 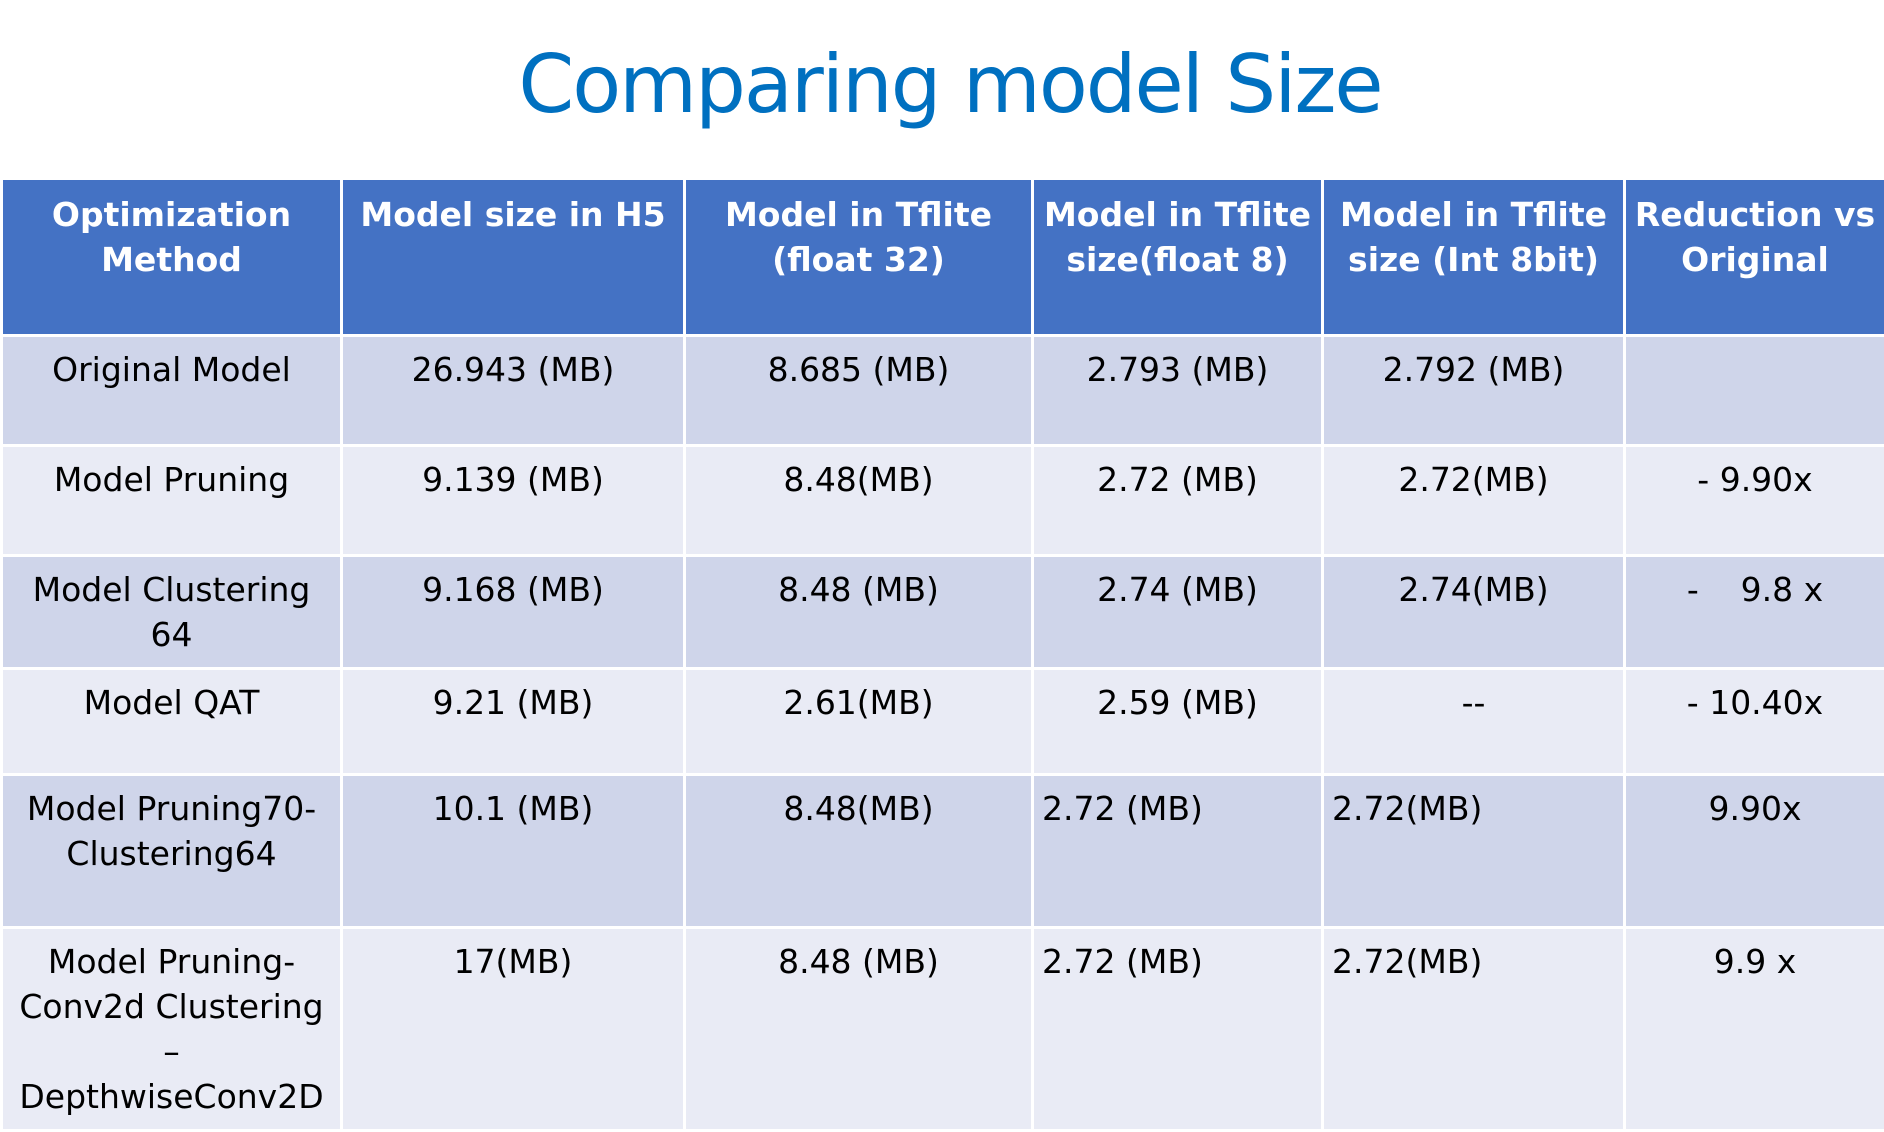 What do you see at coordinates (1754, 722) in the screenshot?
I see `cell-reduction: - 10.40x` at bounding box center [1754, 722].